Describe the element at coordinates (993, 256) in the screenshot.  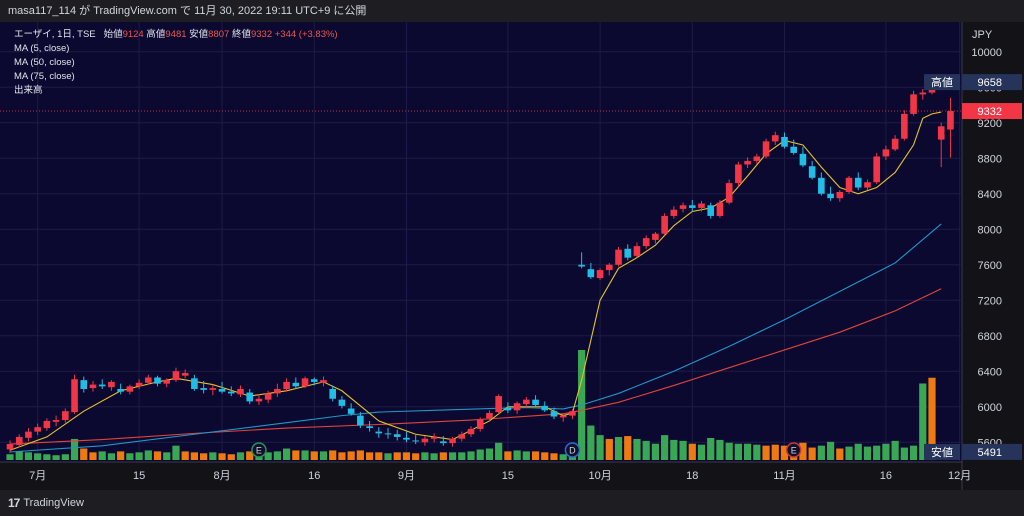
I see `price-axis-background` at that location.